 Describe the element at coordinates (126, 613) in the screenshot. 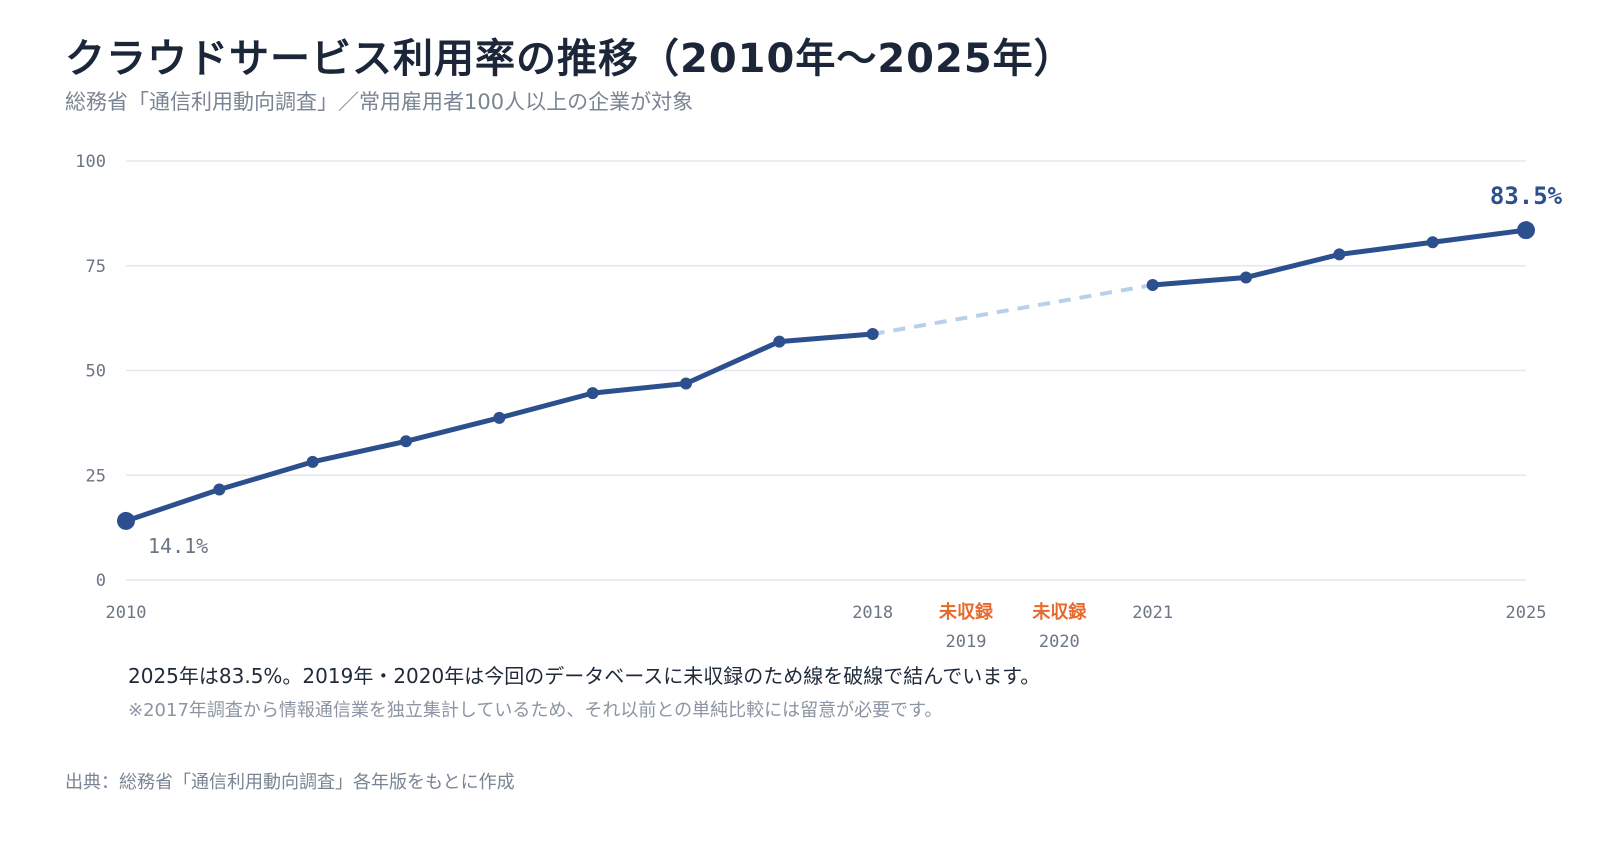

I see `x-tick-label: 2010` at that location.